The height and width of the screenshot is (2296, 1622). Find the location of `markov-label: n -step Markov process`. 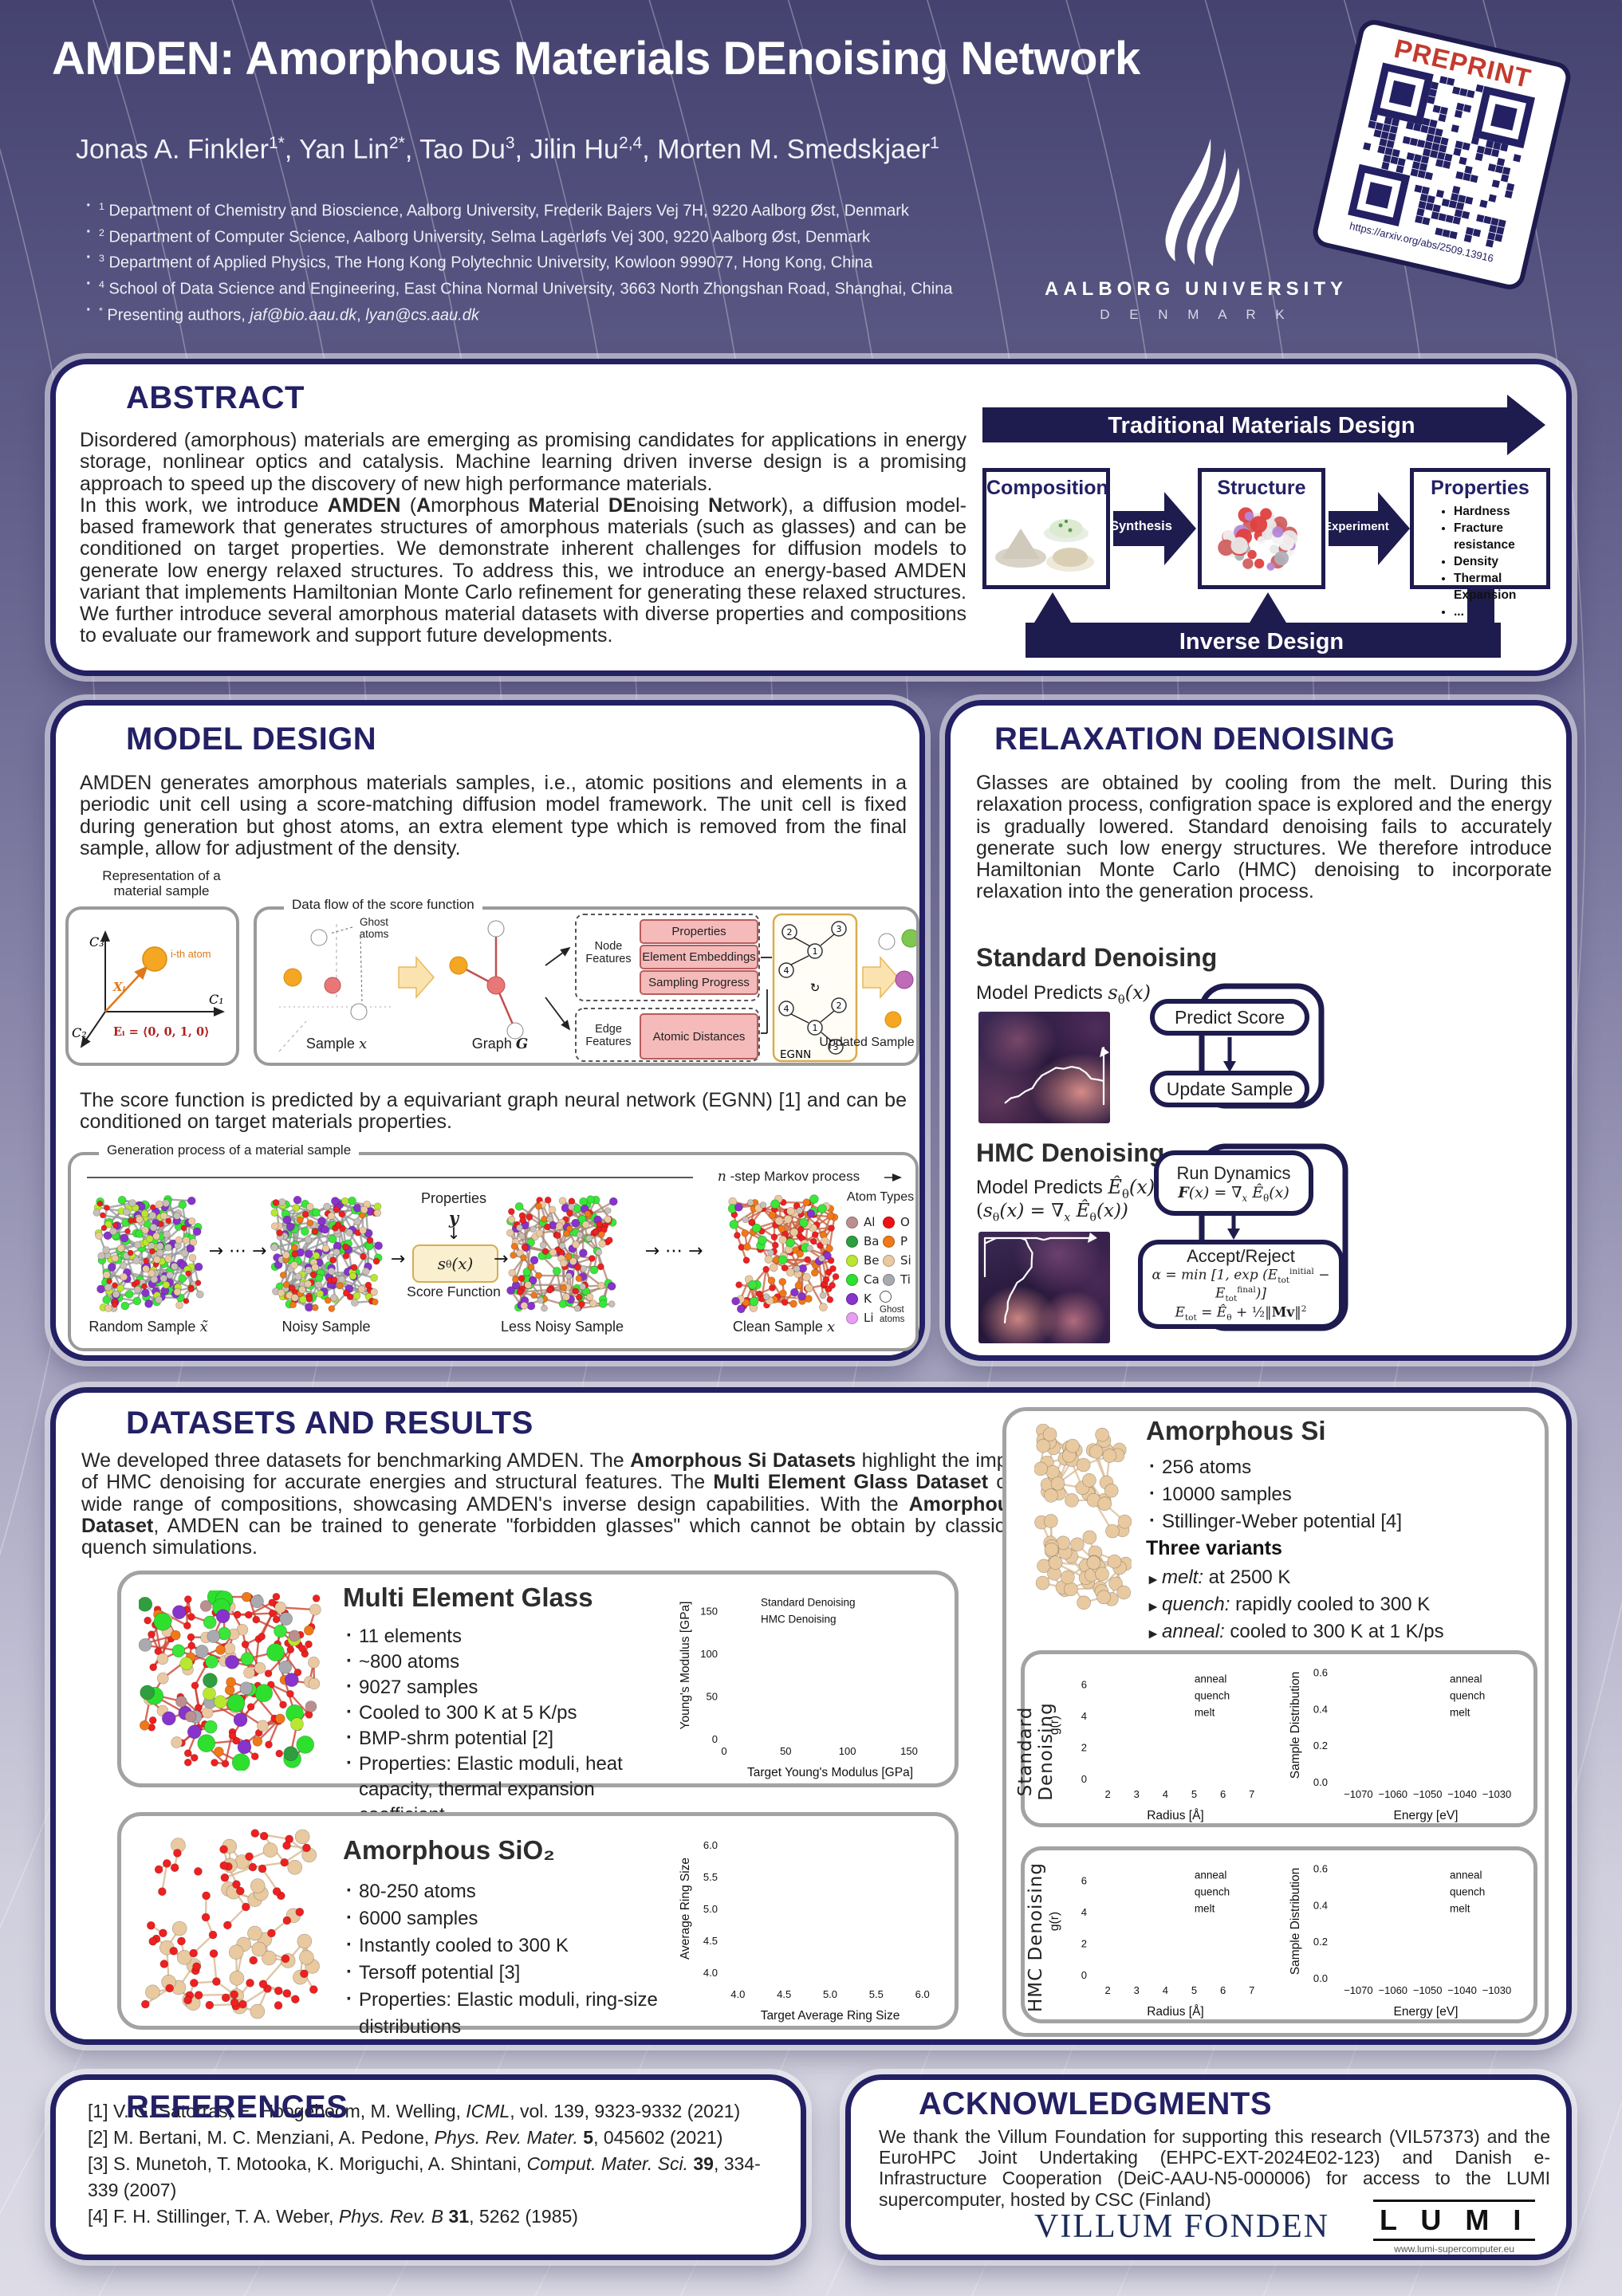

markov-label: n -step Markov process is located at coordinates (788, 1177).